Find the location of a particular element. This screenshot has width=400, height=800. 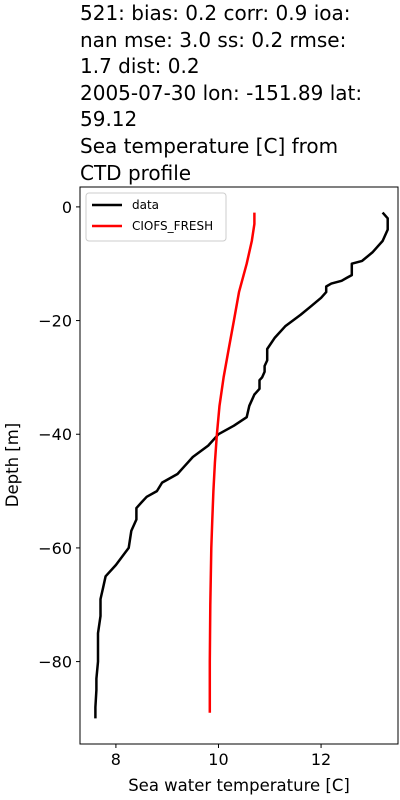

legend-label-ciofs-fresh: CIOFS_FRESH is located at coordinates (172, 226).